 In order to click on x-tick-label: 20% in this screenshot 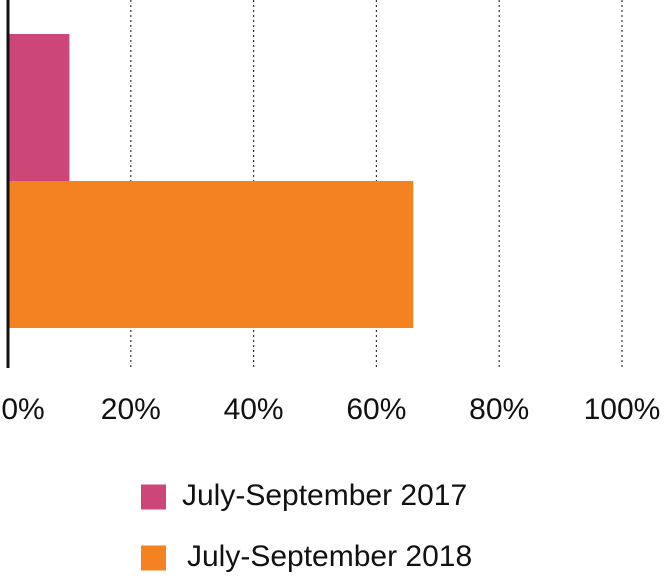, I will do `click(131, 409)`.